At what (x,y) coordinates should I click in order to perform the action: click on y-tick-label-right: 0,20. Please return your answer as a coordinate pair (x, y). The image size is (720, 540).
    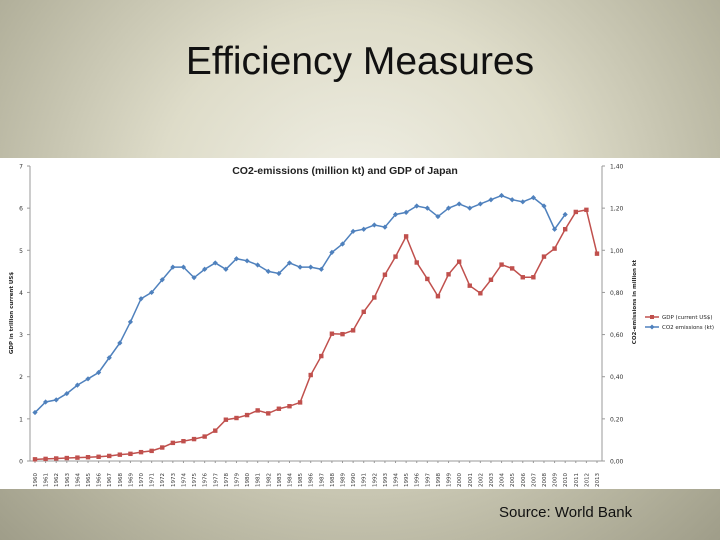
    Looking at the image, I should click on (617, 419).